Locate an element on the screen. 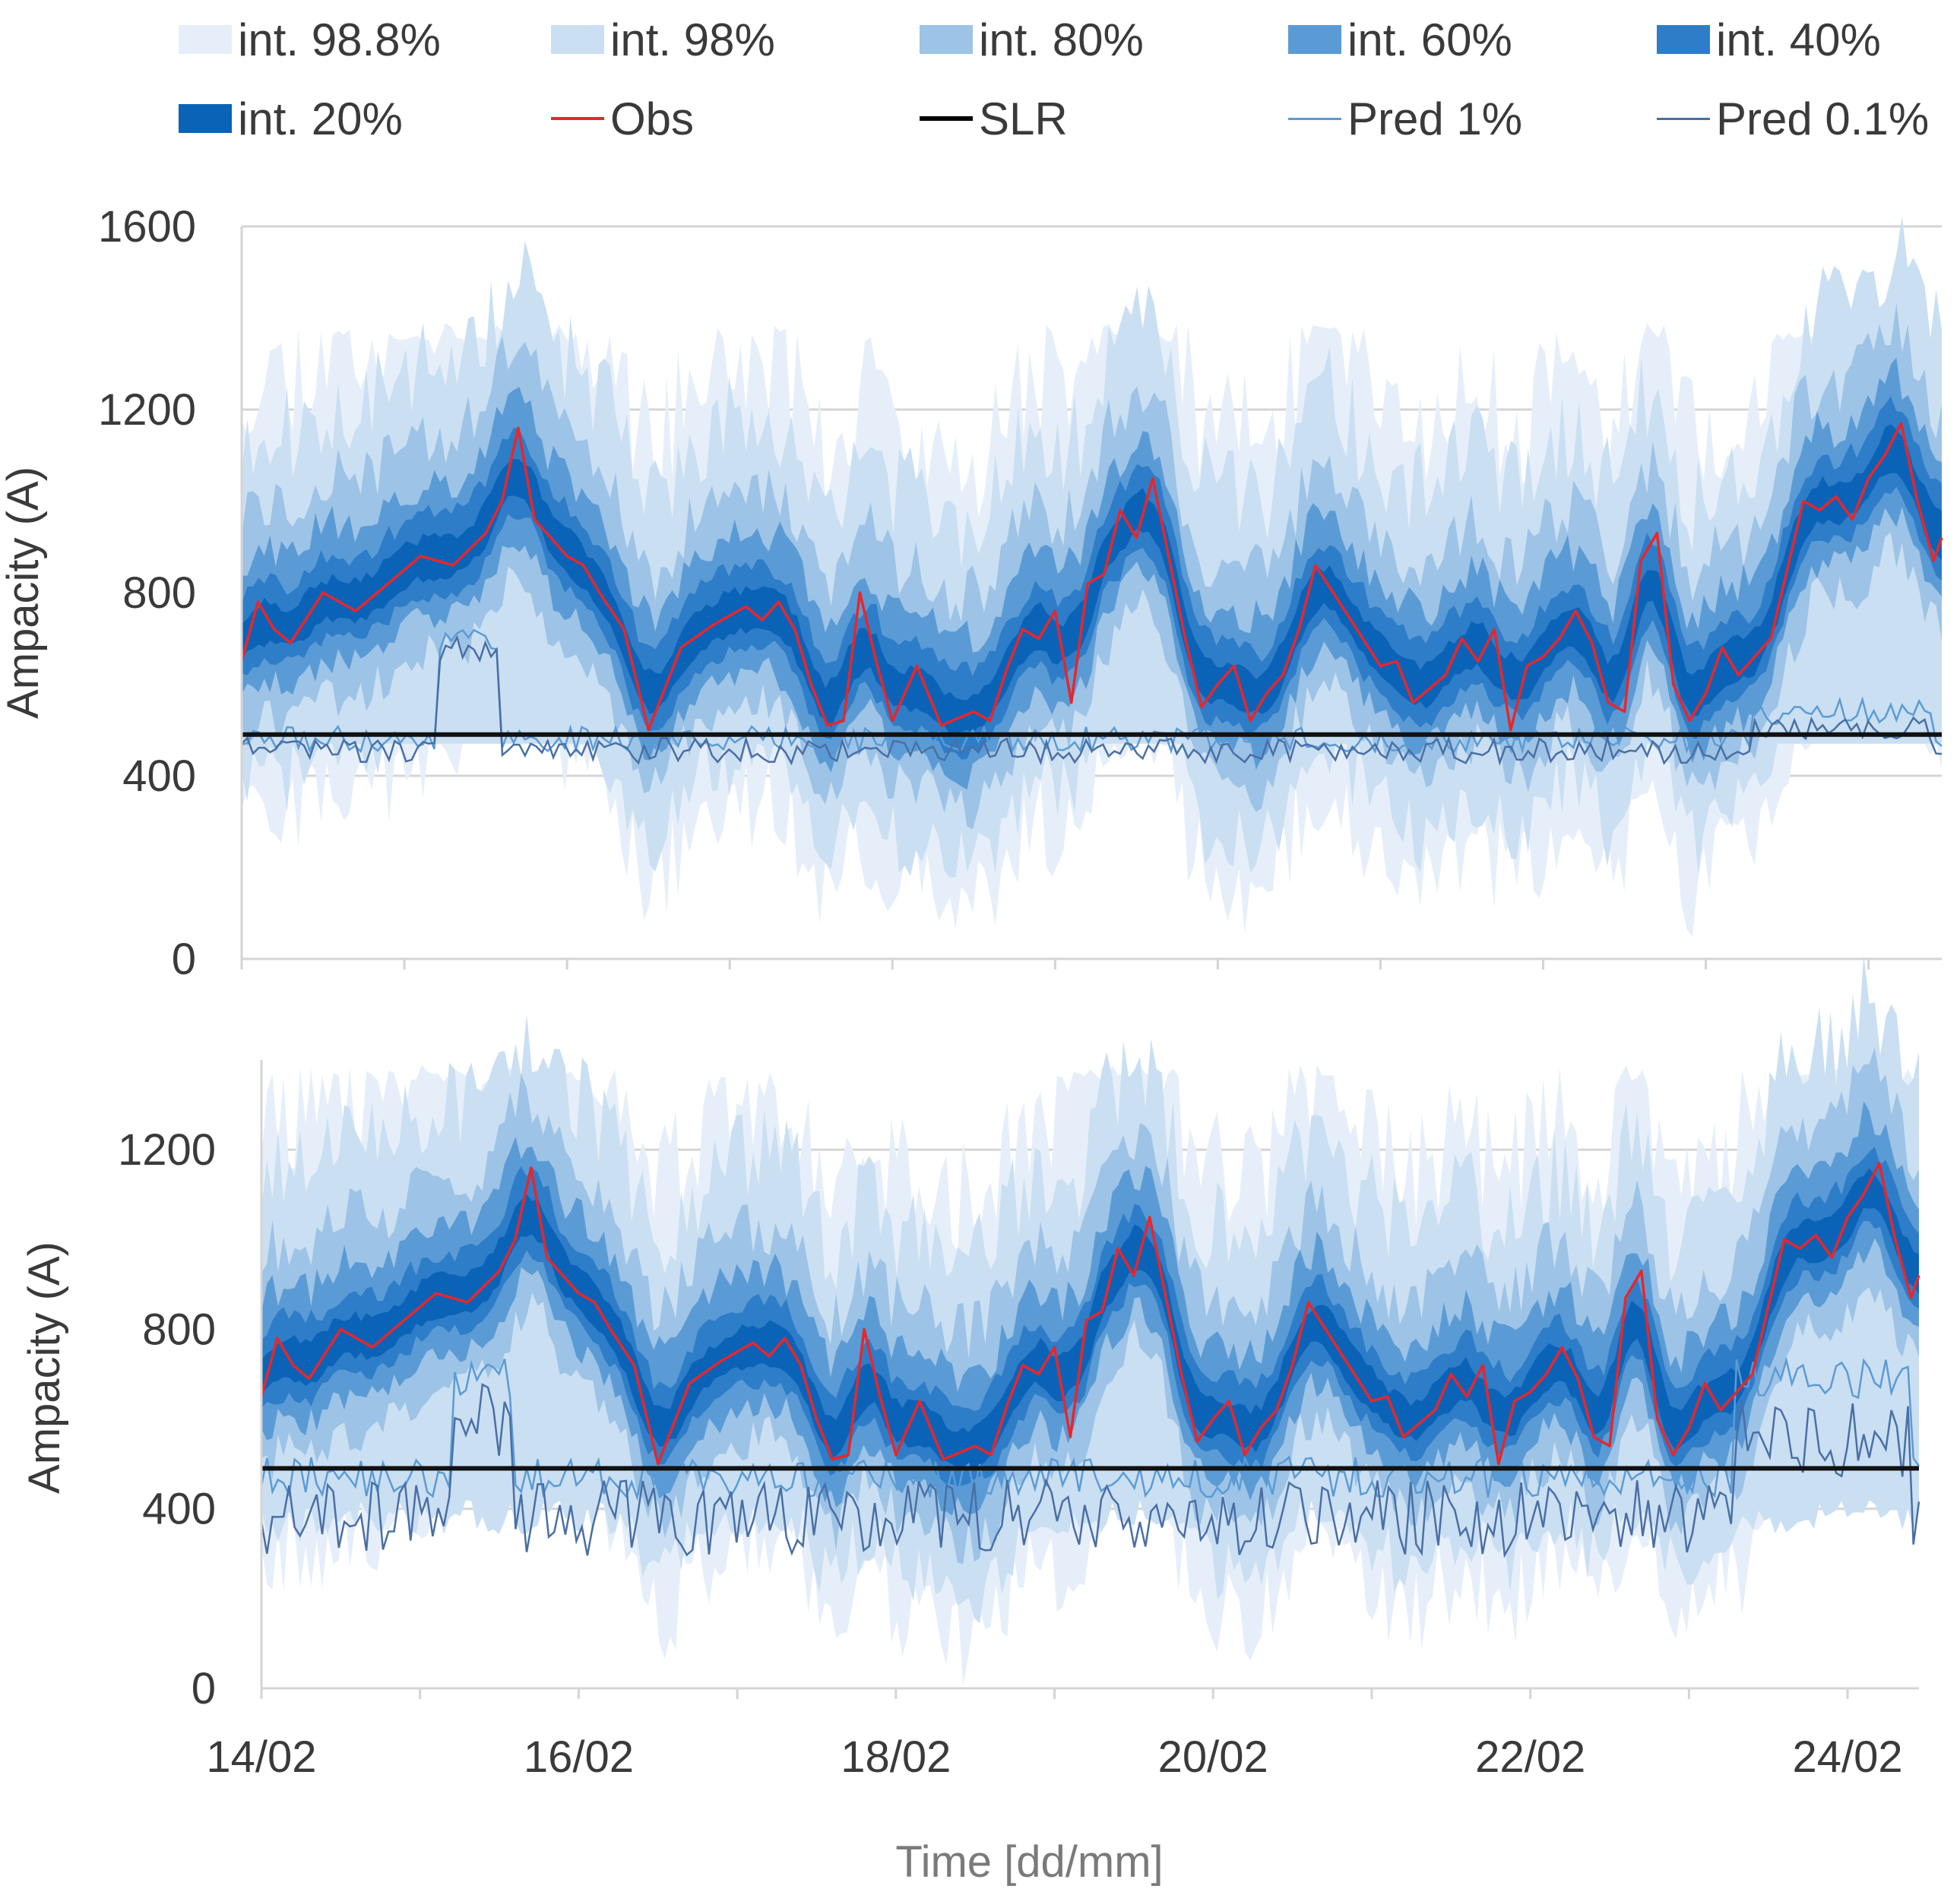 The image size is (1960, 1895). legend-item: int. 40% is located at coordinates (1769, 39).